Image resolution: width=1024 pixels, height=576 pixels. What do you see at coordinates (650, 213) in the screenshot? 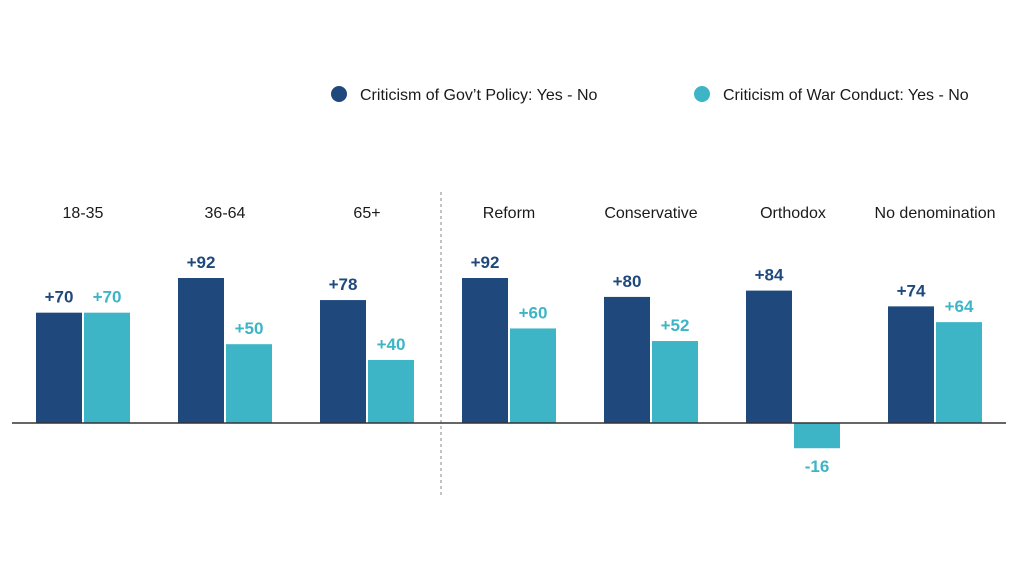
I see `category-label-4: Conservative` at bounding box center [650, 213].